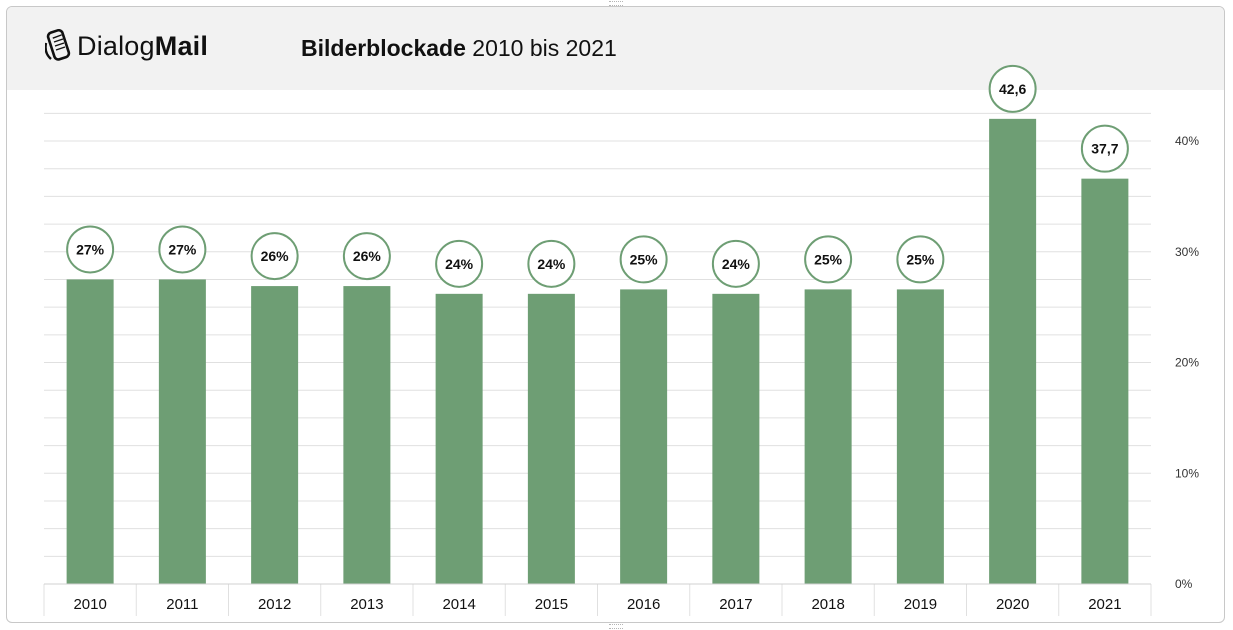  Describe the element at coordinates (116, 45) in the screenshot. I see `brand-name-light: Dialog` at that location.